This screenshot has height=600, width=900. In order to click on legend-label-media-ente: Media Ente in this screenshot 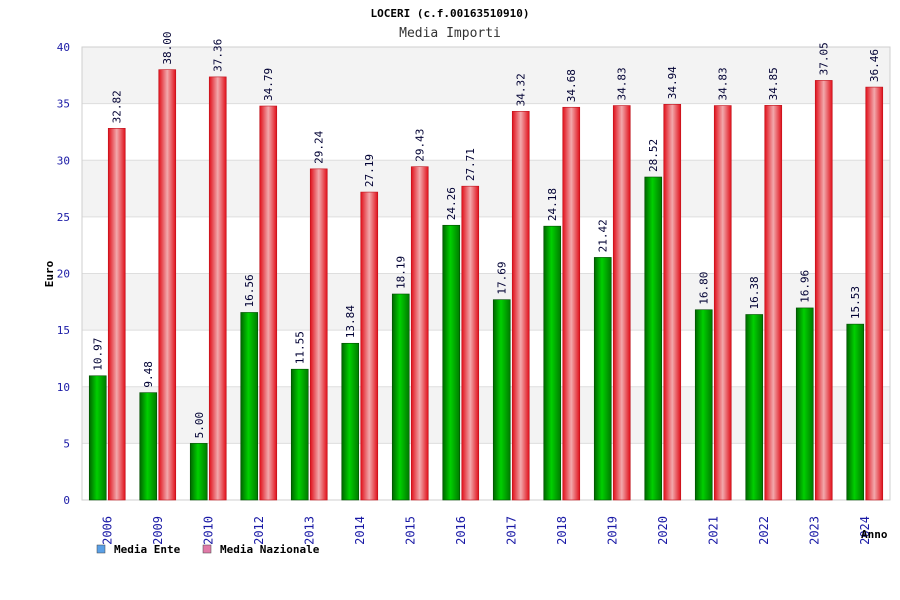, I will do `click(147, 549)`.